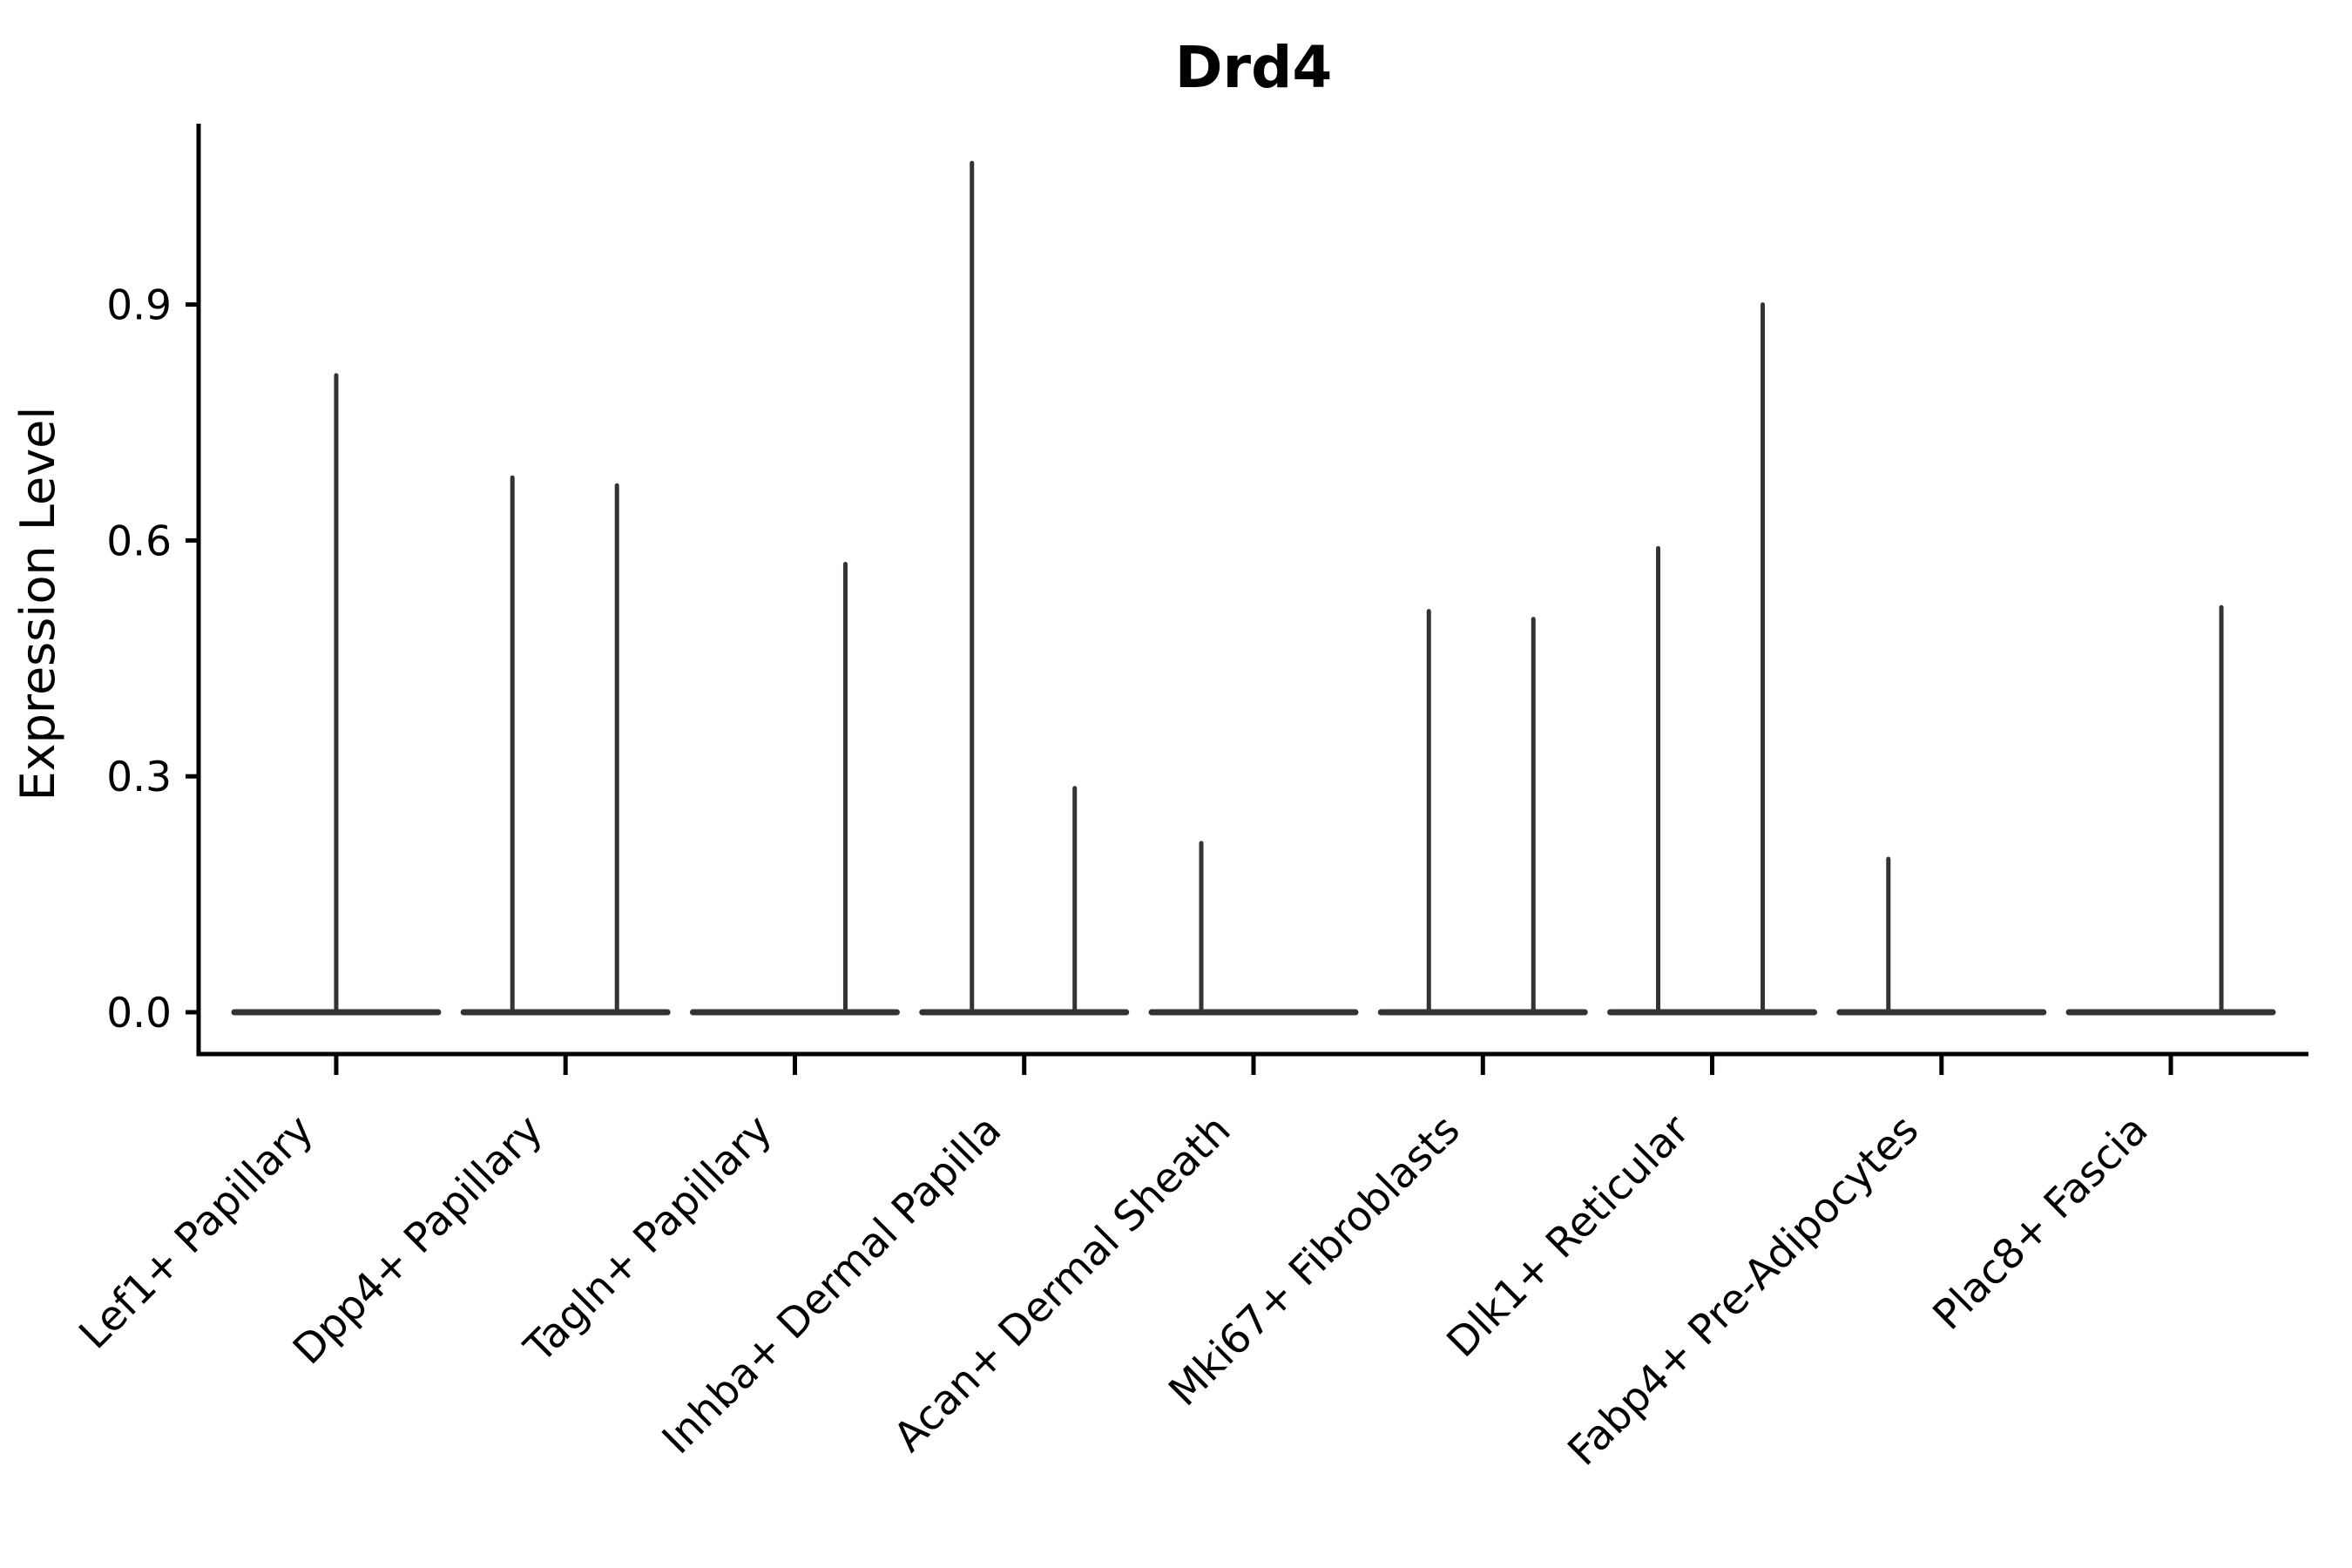 This screenshot has height=1568, width=2352. Describe the element at coordinates (139, 306) in the screenshot. I see `y-tick-label: 0.9` at that location.